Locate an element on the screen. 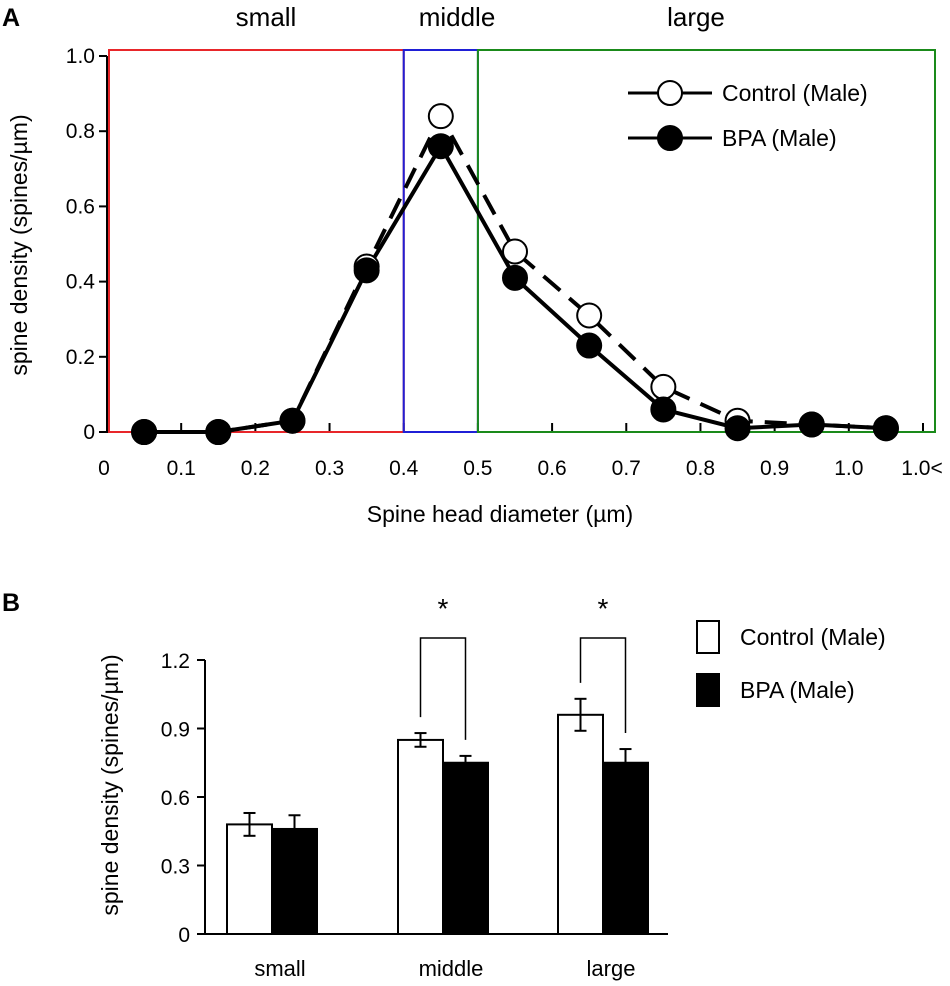 The width and height of the screenshot is (950, 986). b-x-tick-label-small: small is located at coordinates (279, 968).